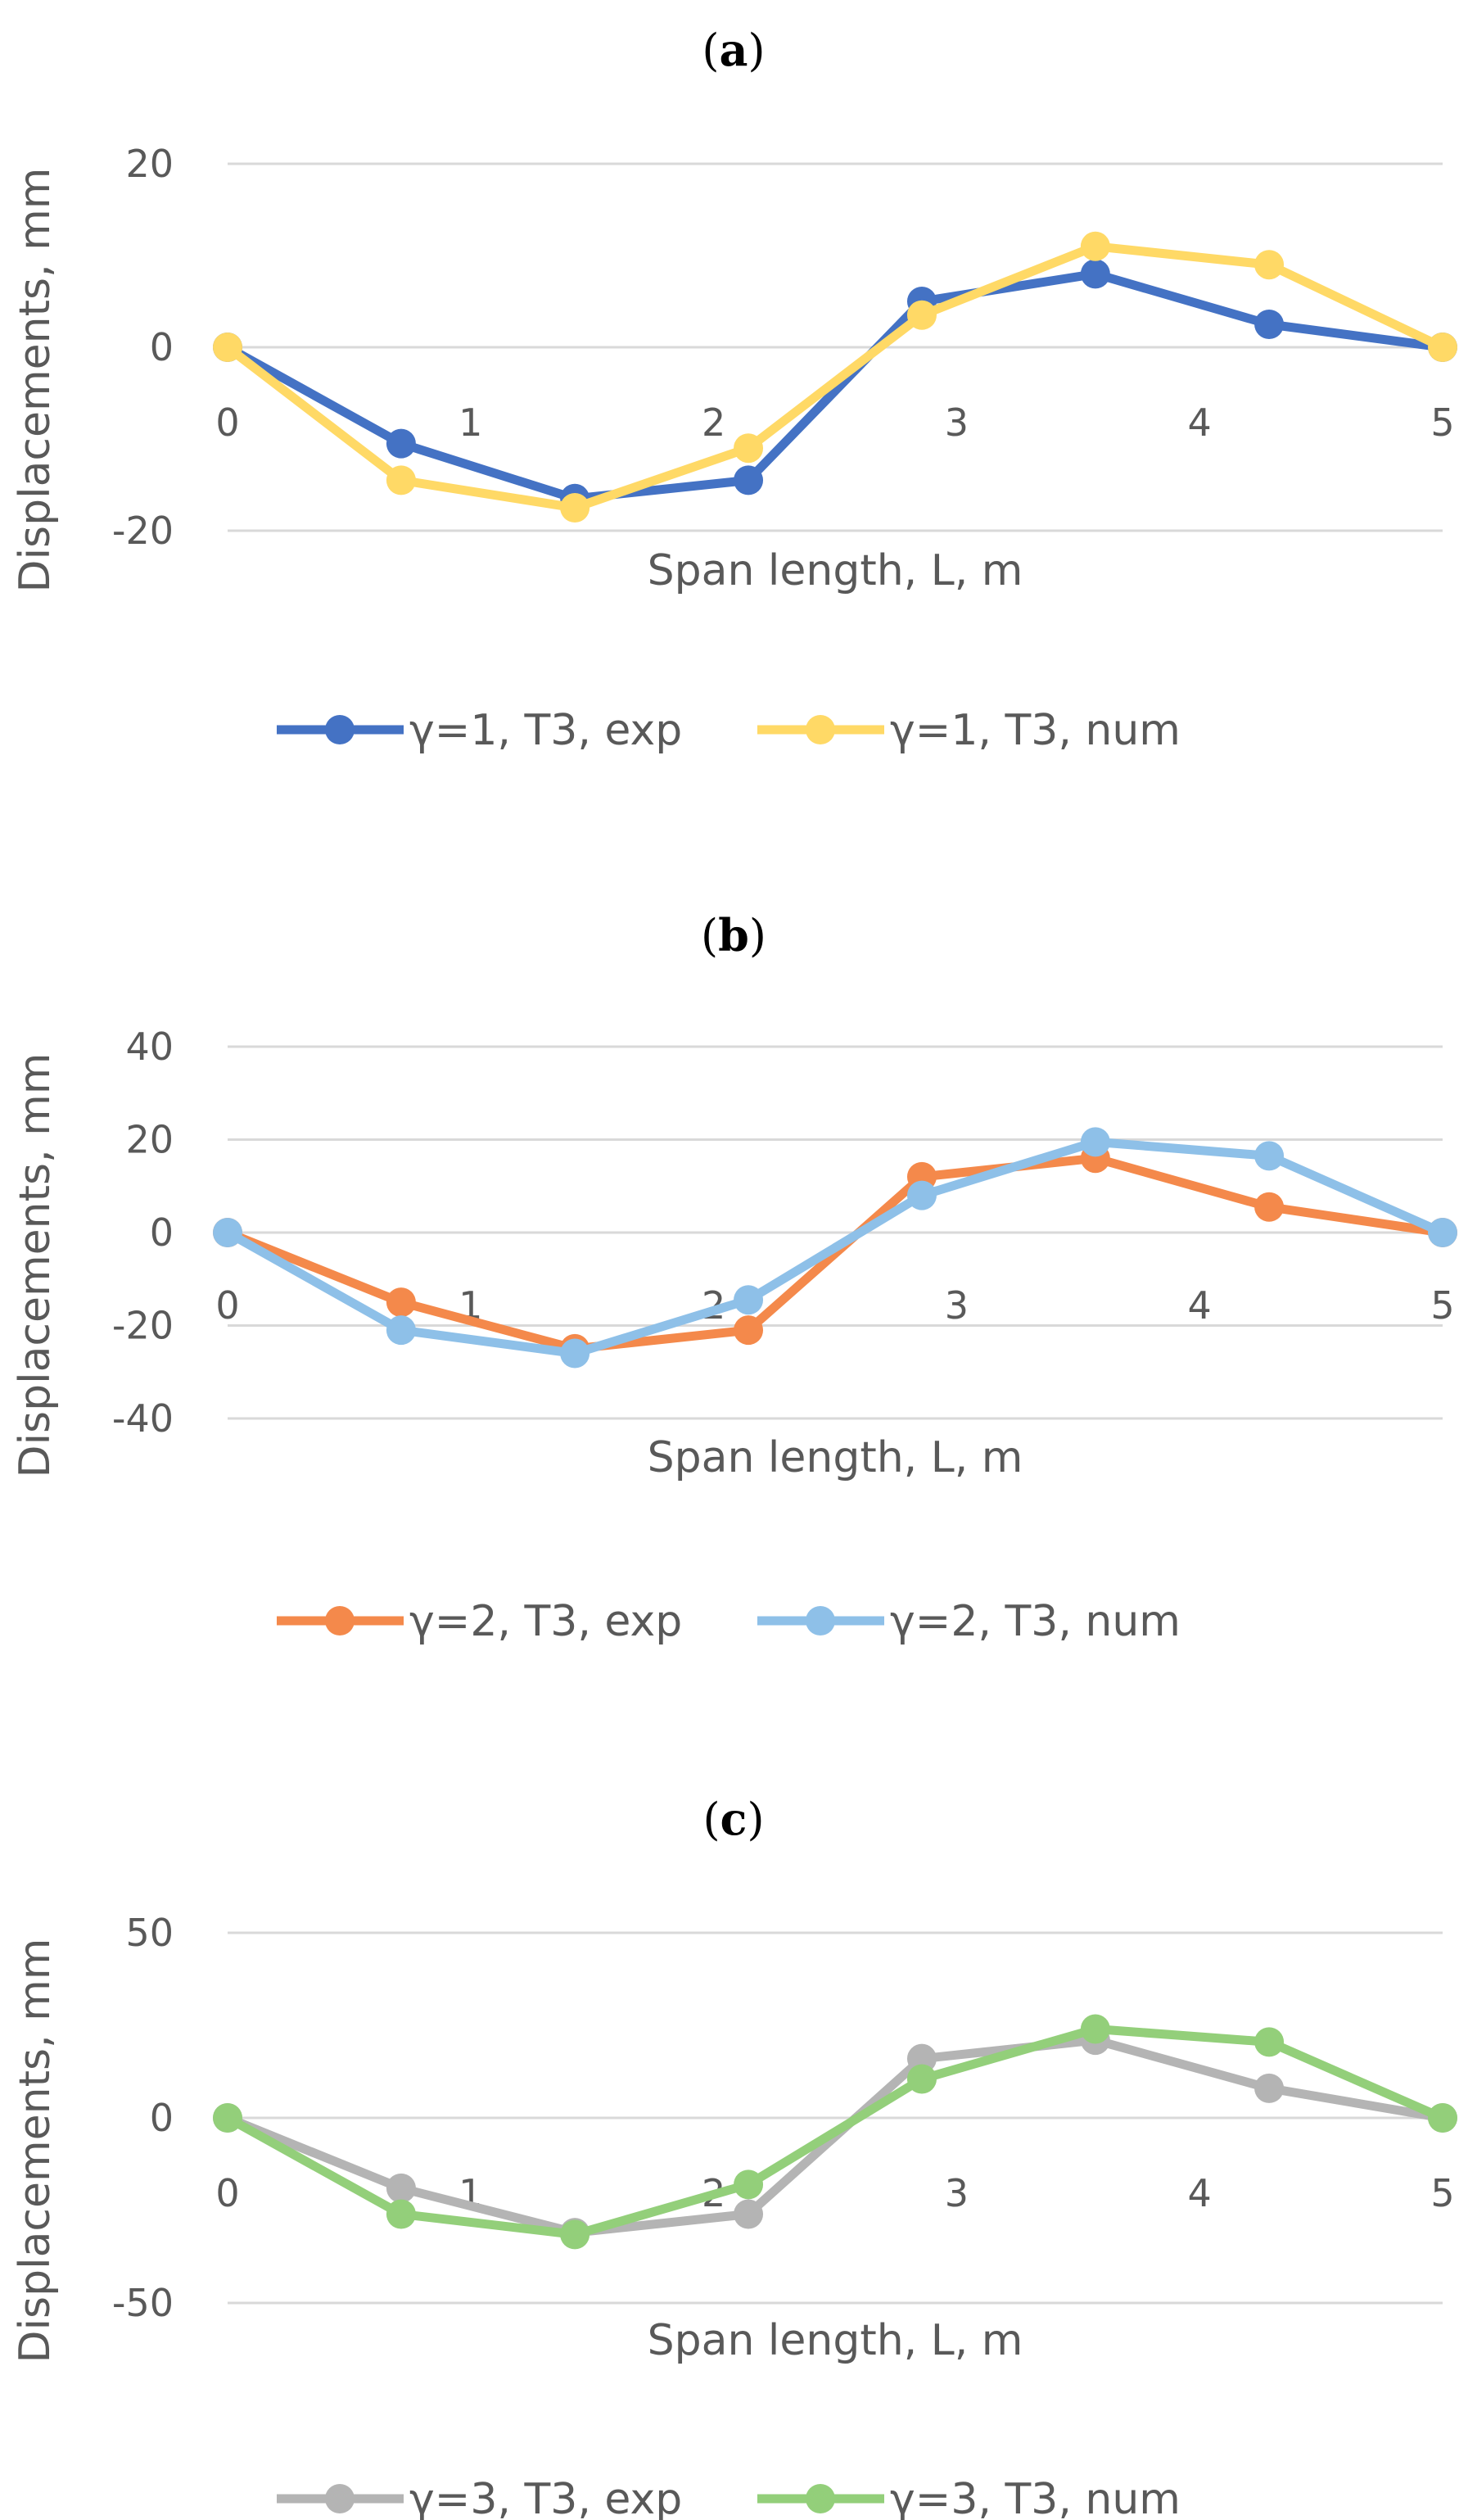 The image size is (1468, 2520). What do you see at coordinates (733, 1819) in the screenshot?
I see `panel-title: (c)` at bounding box center [733, 1819].